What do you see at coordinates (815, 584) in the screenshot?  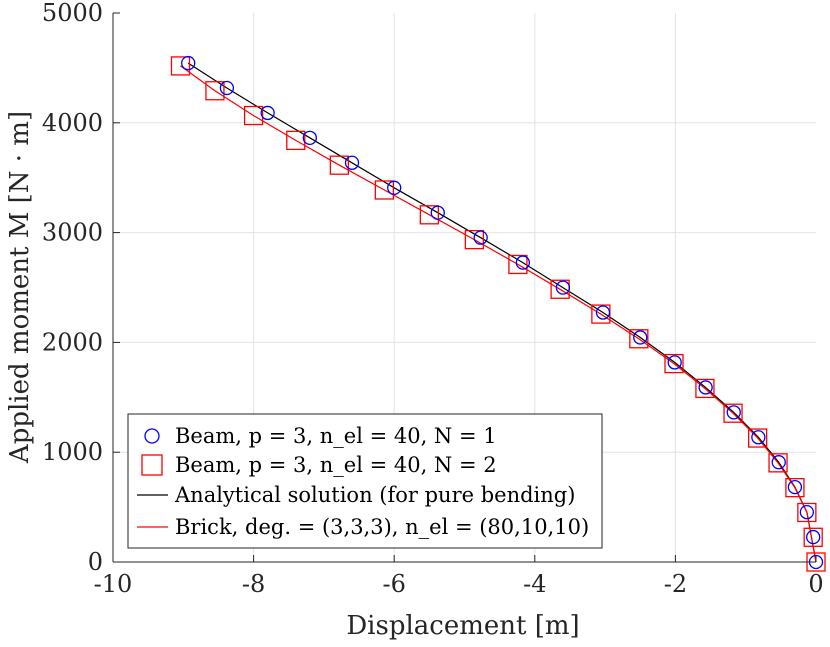 I see `x-tick-label: 0` at bounding box center [815, 584].